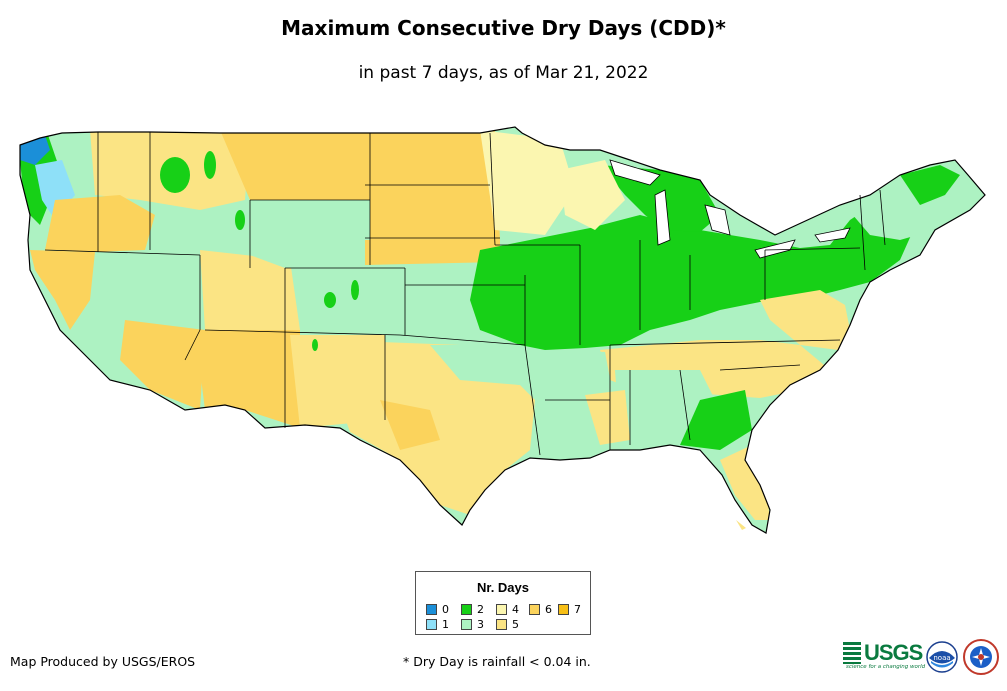 This screenshot has height=691, width=1007. Describe the element at coordinates (592, 195) in the screenshot. I see `region-wisconsin` at that location.